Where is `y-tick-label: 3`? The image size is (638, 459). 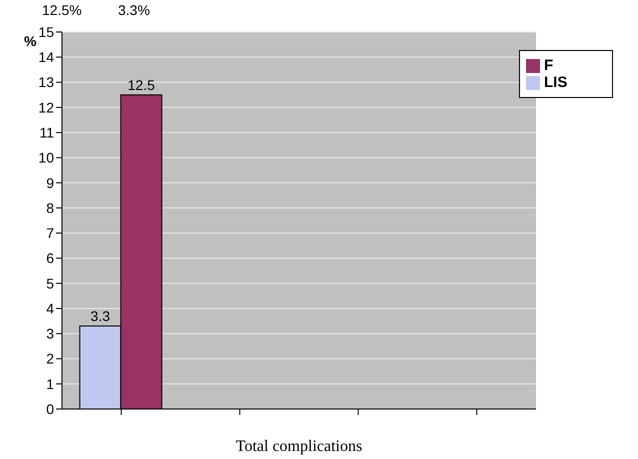 y-tick-label: 3 is located at coordinates (50, 334).